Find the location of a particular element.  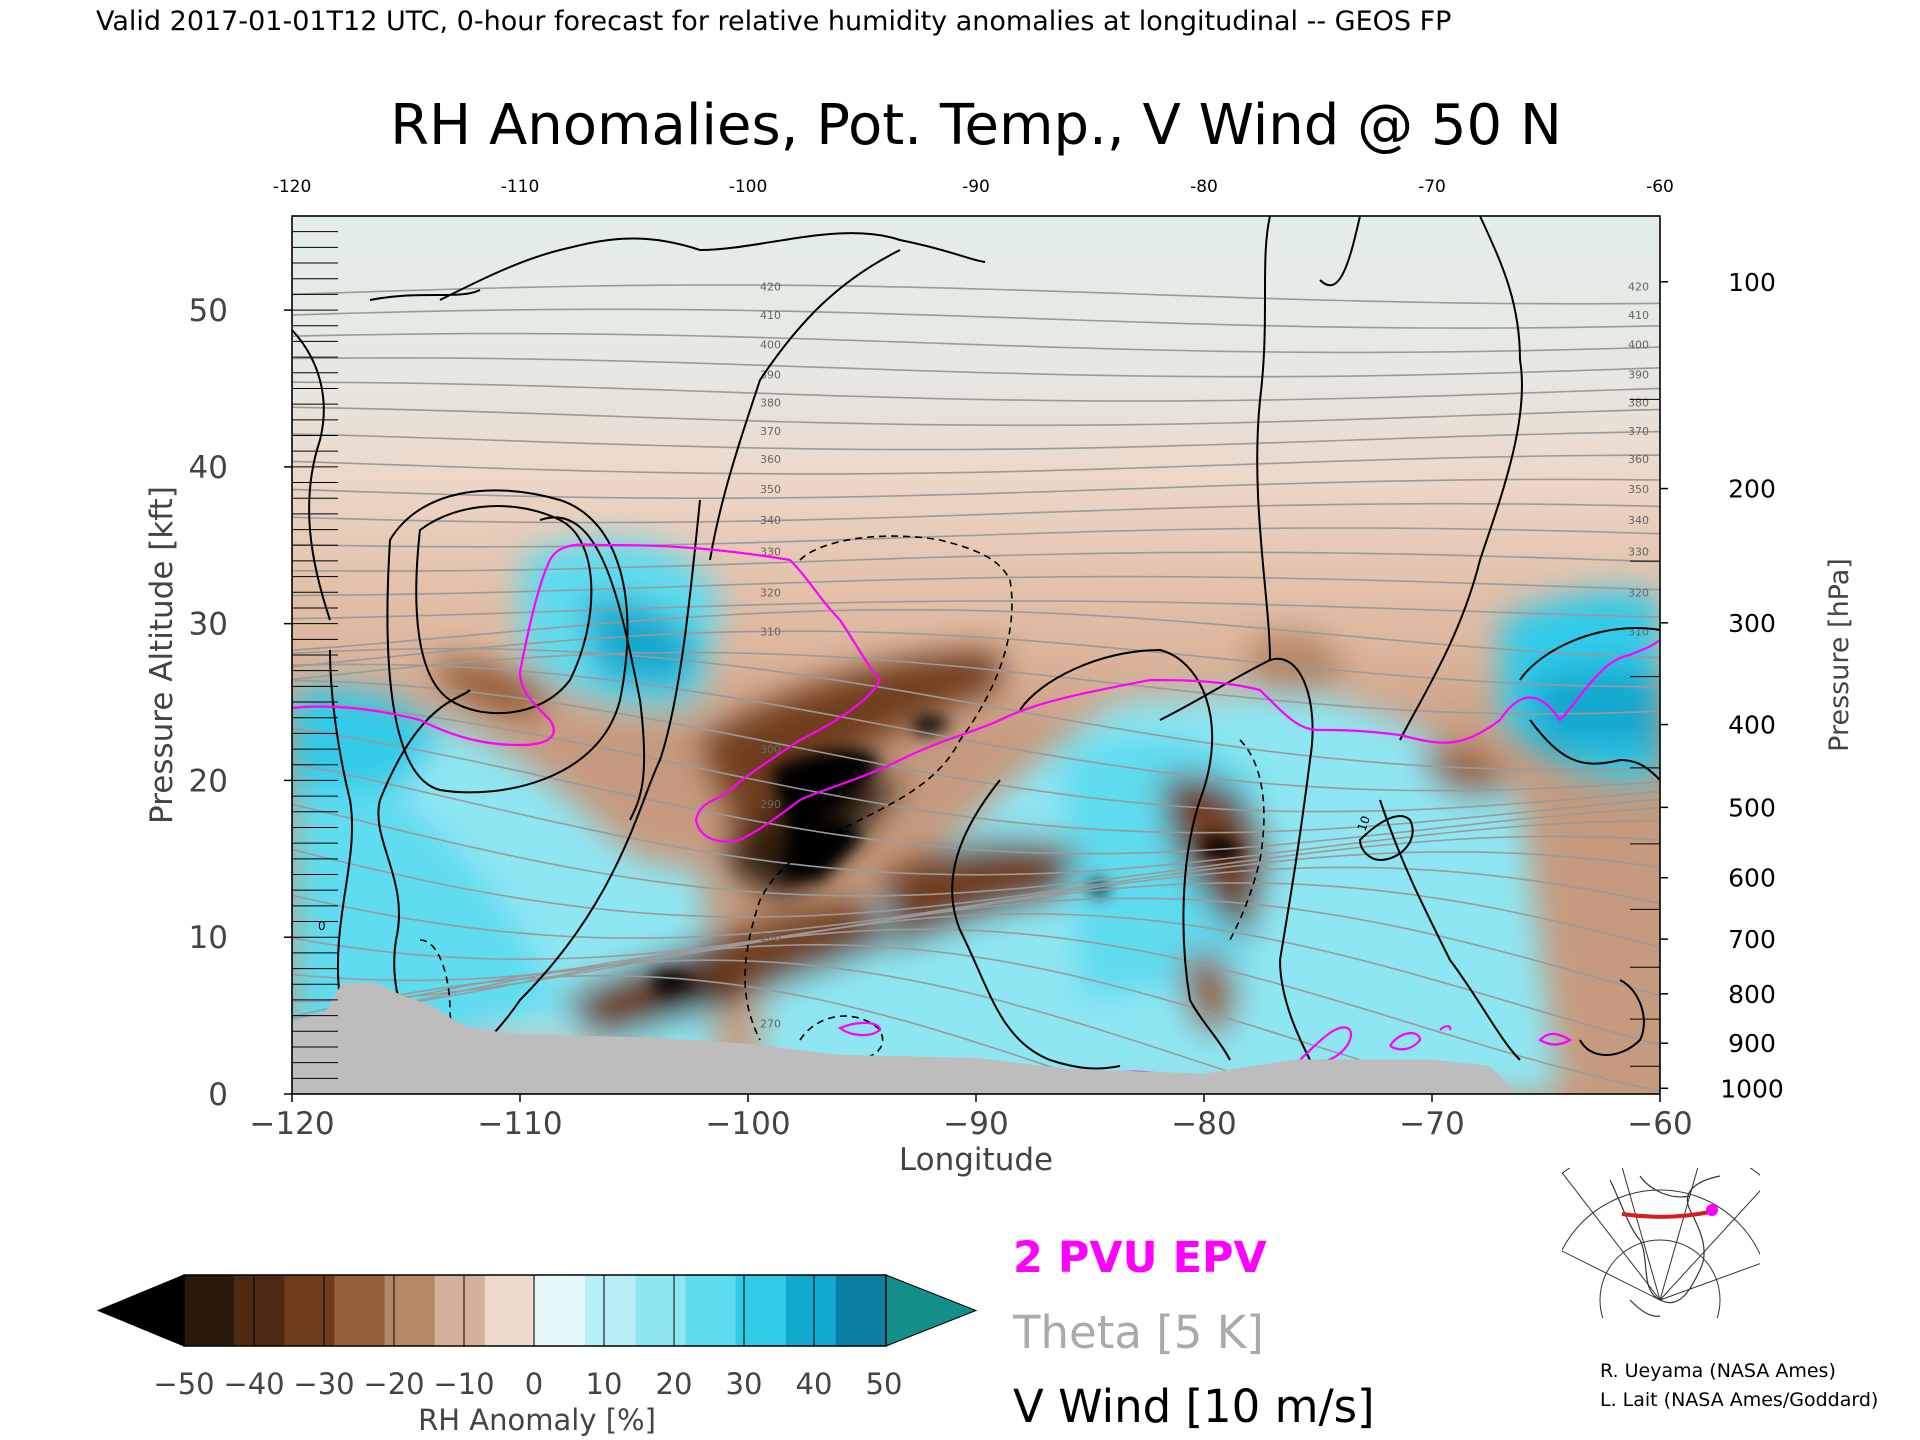

theta-label: 300 is located at coordinates (770, 749).